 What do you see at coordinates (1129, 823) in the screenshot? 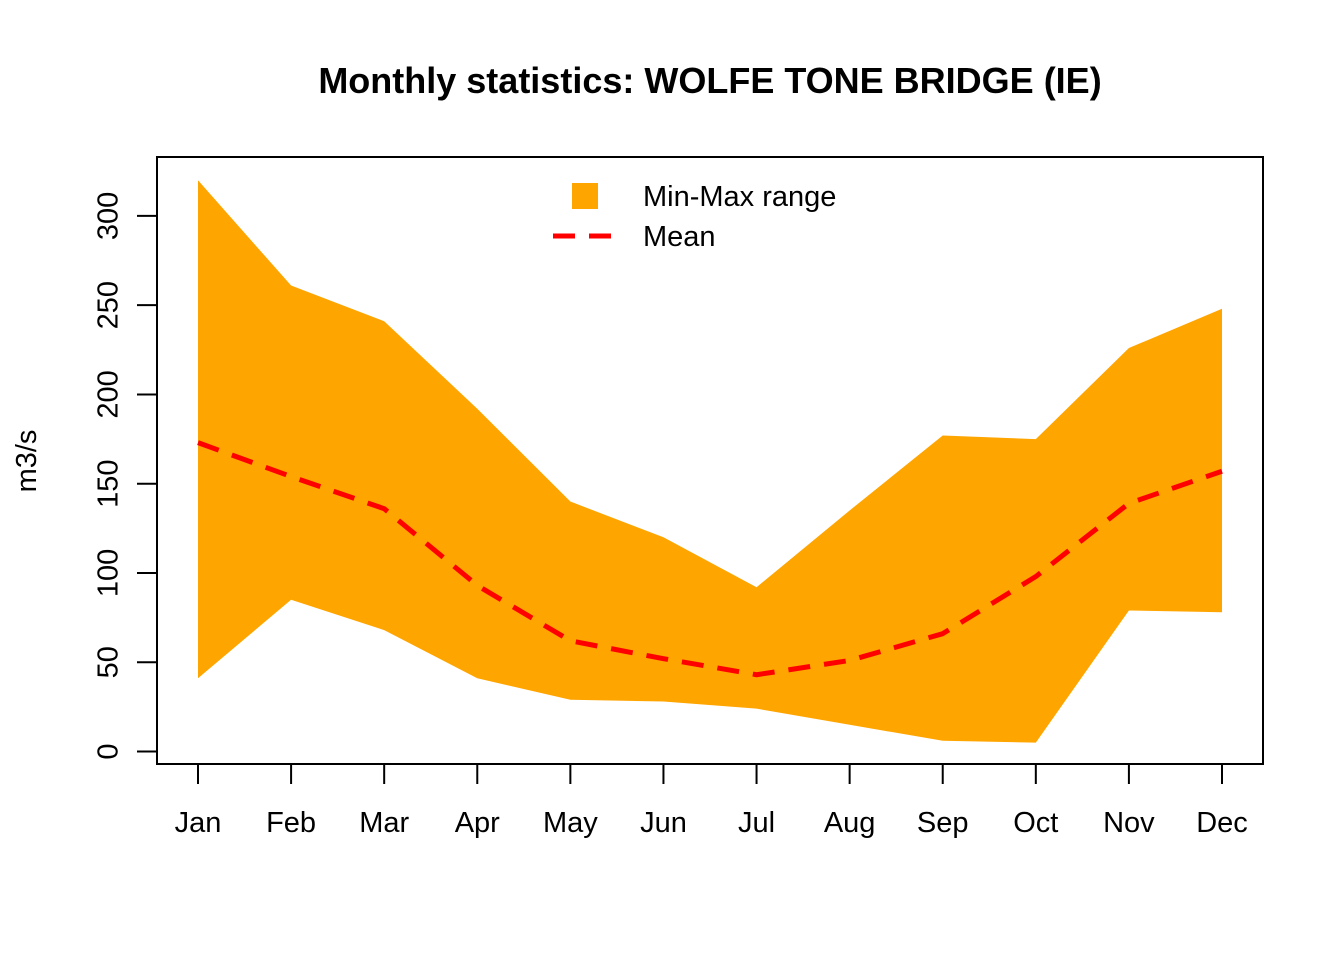
I see `x-tick-label-nov: Nov` at bounding box center [1129, 823].